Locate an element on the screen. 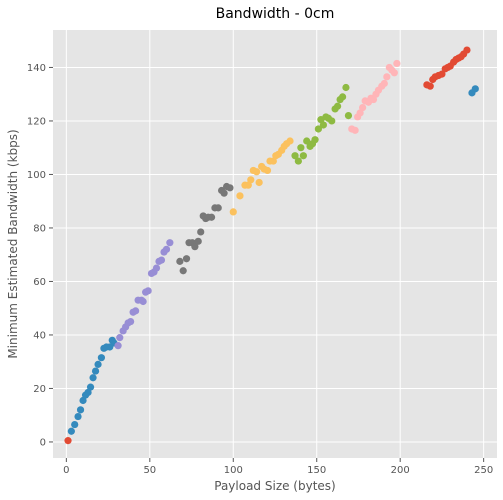  y-tick-label: 80 is located at coordinates (39, 228).